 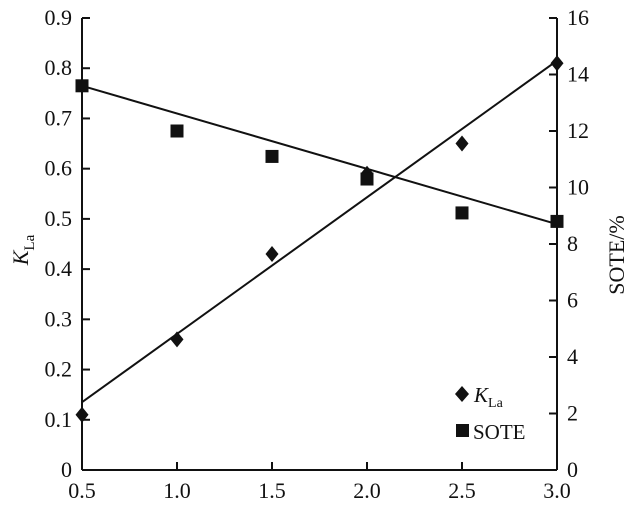 I want to click on y-left-tick-label: 0.7, so click(x=59, y=117).